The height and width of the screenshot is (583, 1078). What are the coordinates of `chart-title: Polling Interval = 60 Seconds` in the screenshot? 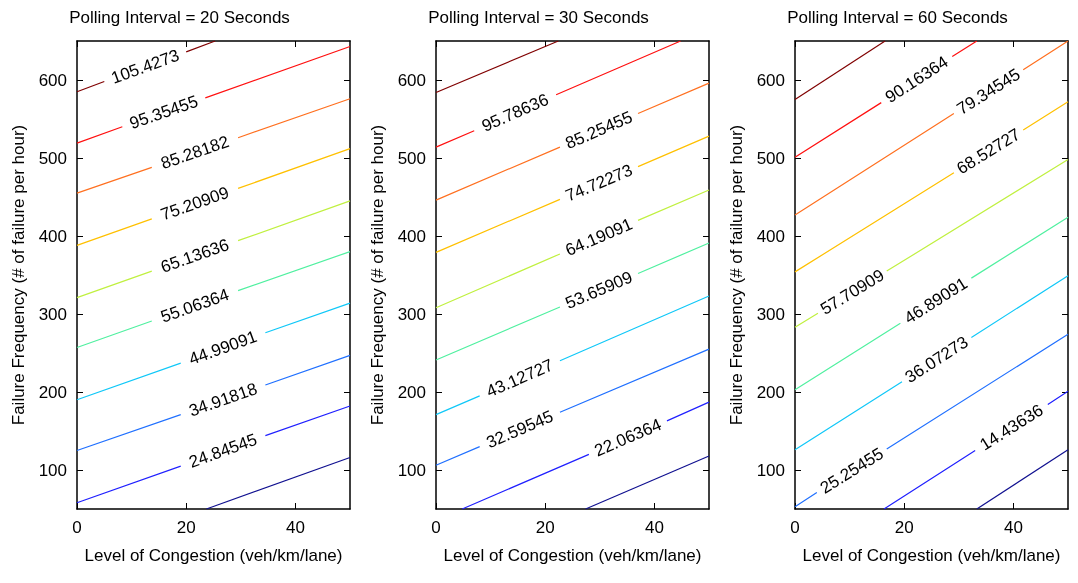 It's located at (897, 17).